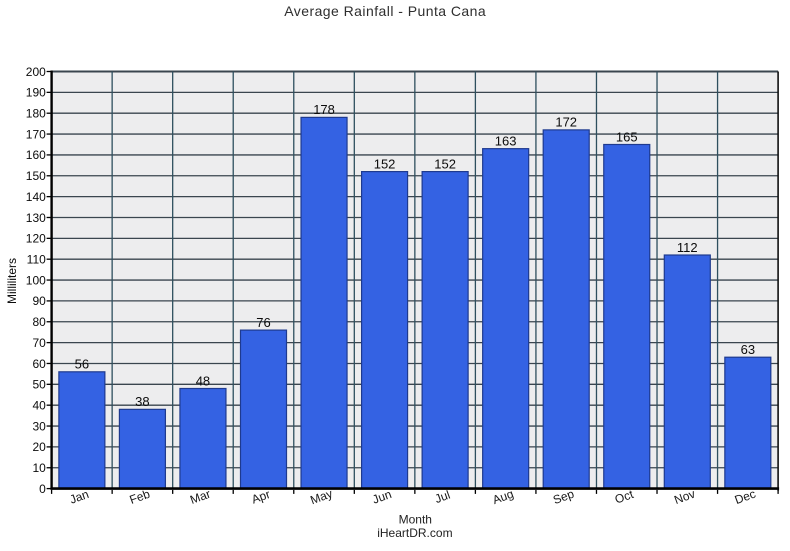  What do you see at coordinates (748, 349) in the screenshot?
I see `svg-text: 63` at bounding box center [748, 349].